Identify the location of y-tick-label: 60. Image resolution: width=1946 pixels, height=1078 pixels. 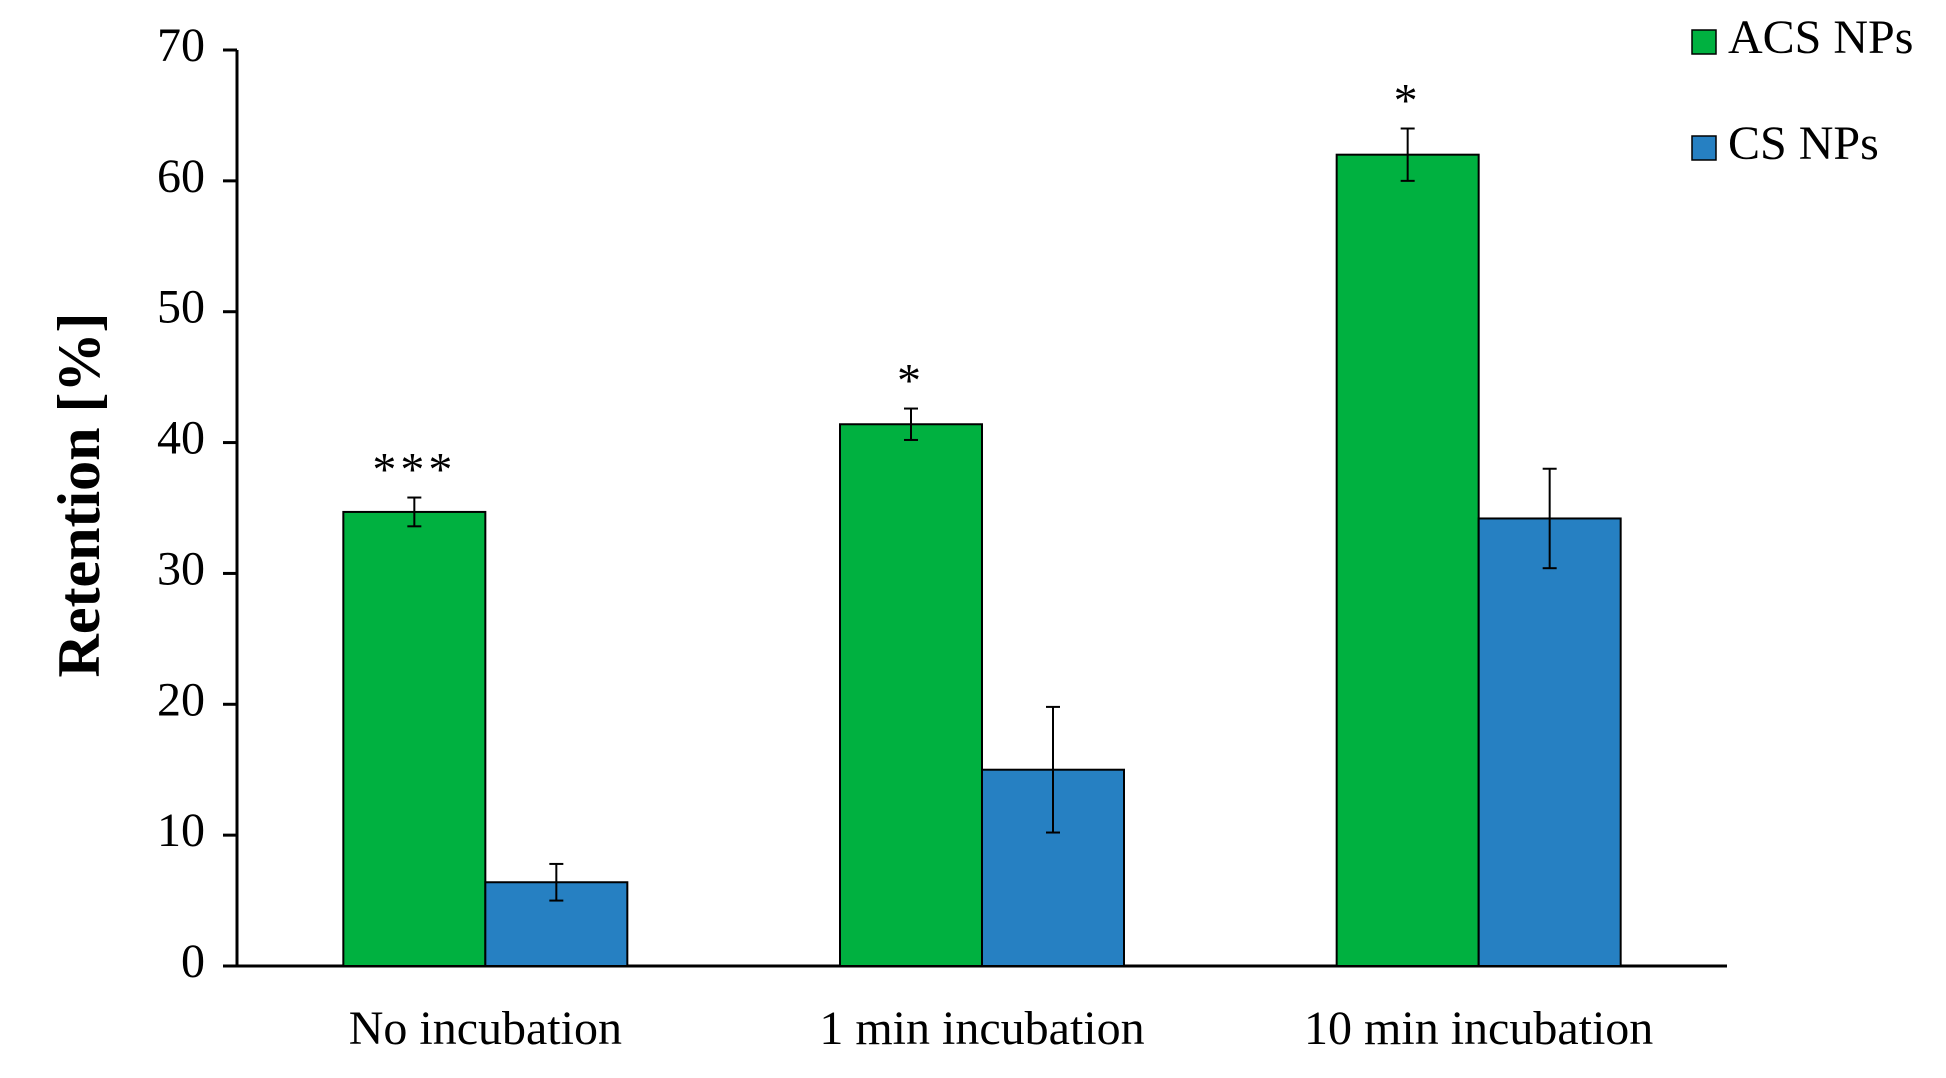
(181, 176).